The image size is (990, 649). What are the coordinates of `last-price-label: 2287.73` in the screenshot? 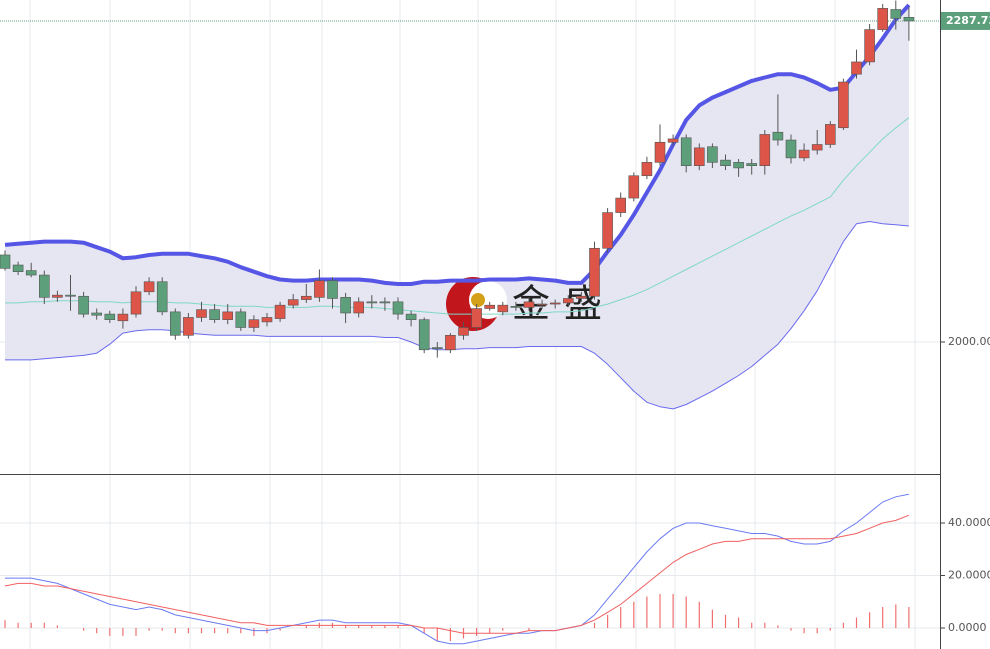 It's located at (968, 20).